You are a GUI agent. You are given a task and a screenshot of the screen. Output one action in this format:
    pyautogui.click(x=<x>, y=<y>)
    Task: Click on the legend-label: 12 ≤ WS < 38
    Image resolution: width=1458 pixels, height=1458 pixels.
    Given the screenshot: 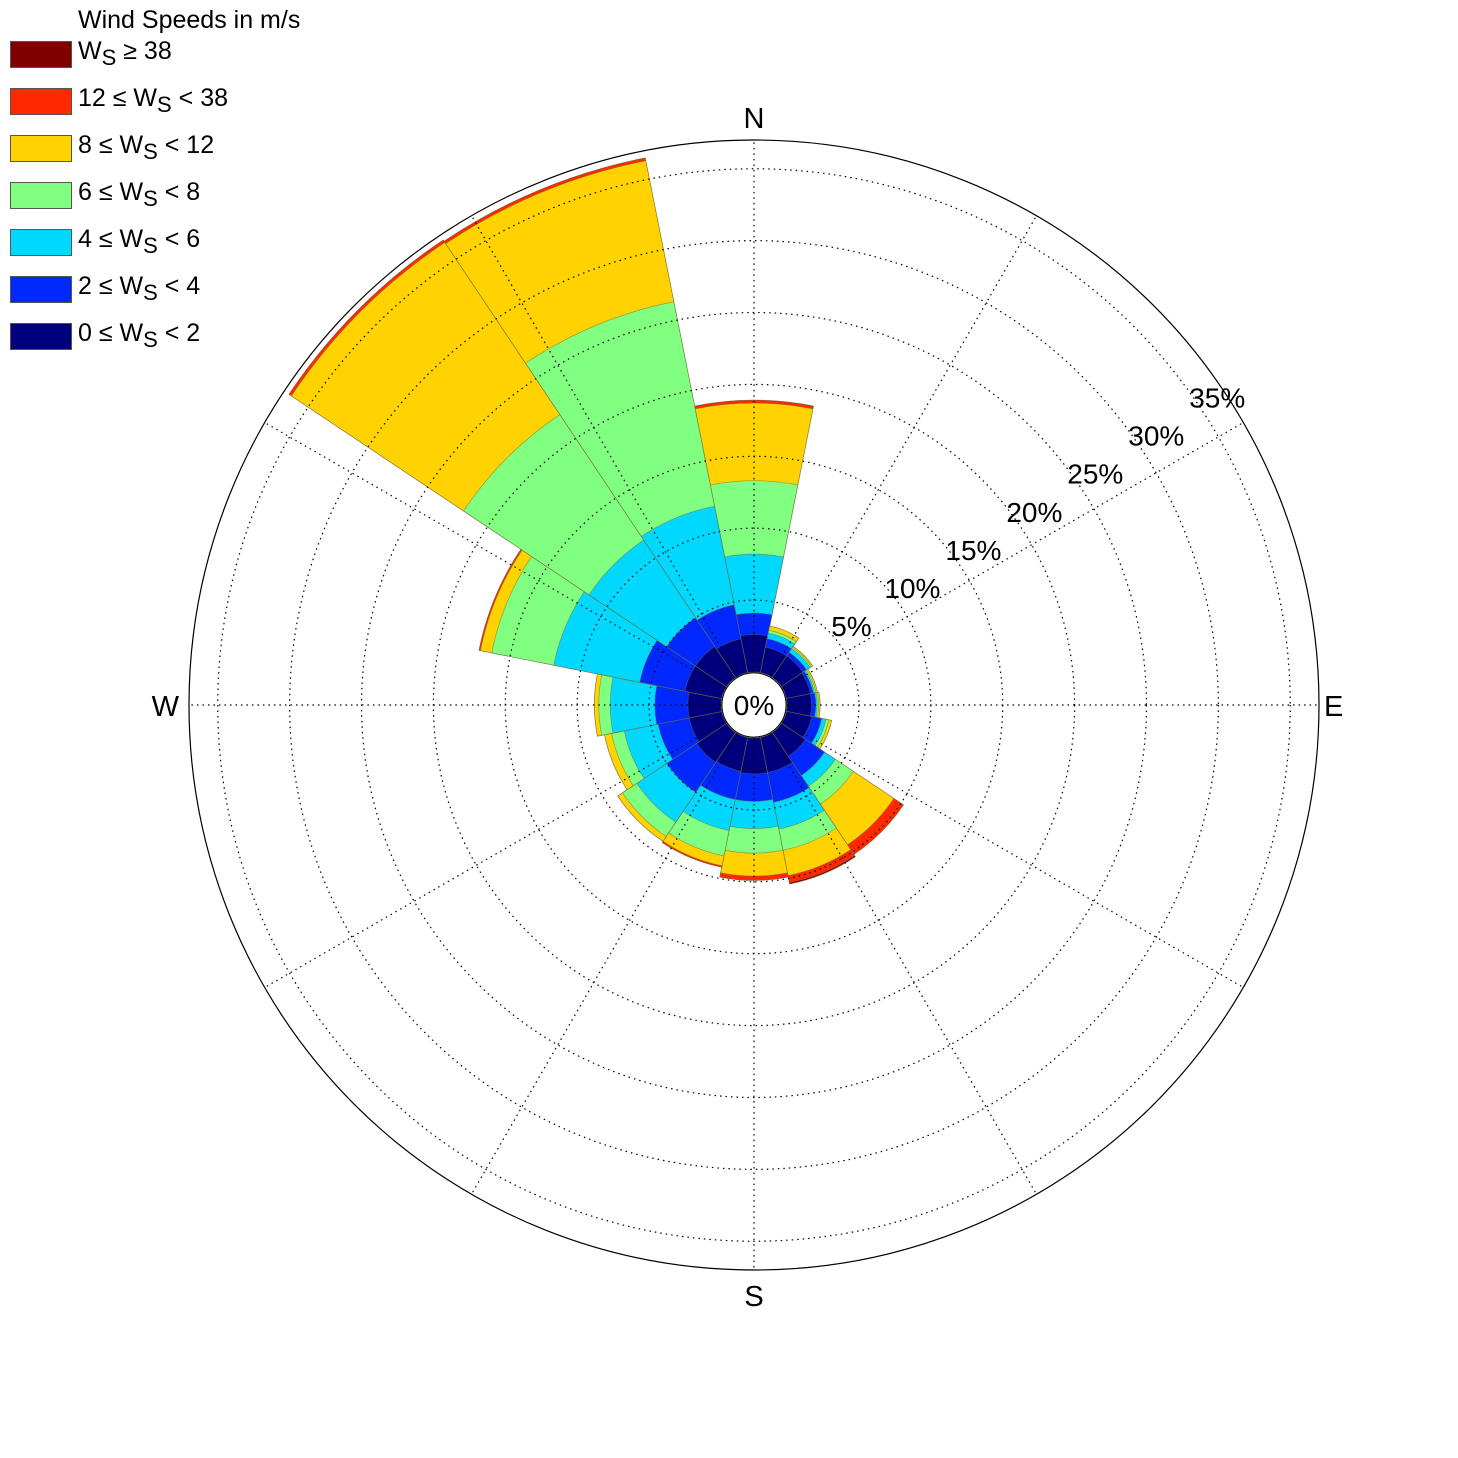 What is the action you would take?
    pyautogui.click(x=153, y=100)
    